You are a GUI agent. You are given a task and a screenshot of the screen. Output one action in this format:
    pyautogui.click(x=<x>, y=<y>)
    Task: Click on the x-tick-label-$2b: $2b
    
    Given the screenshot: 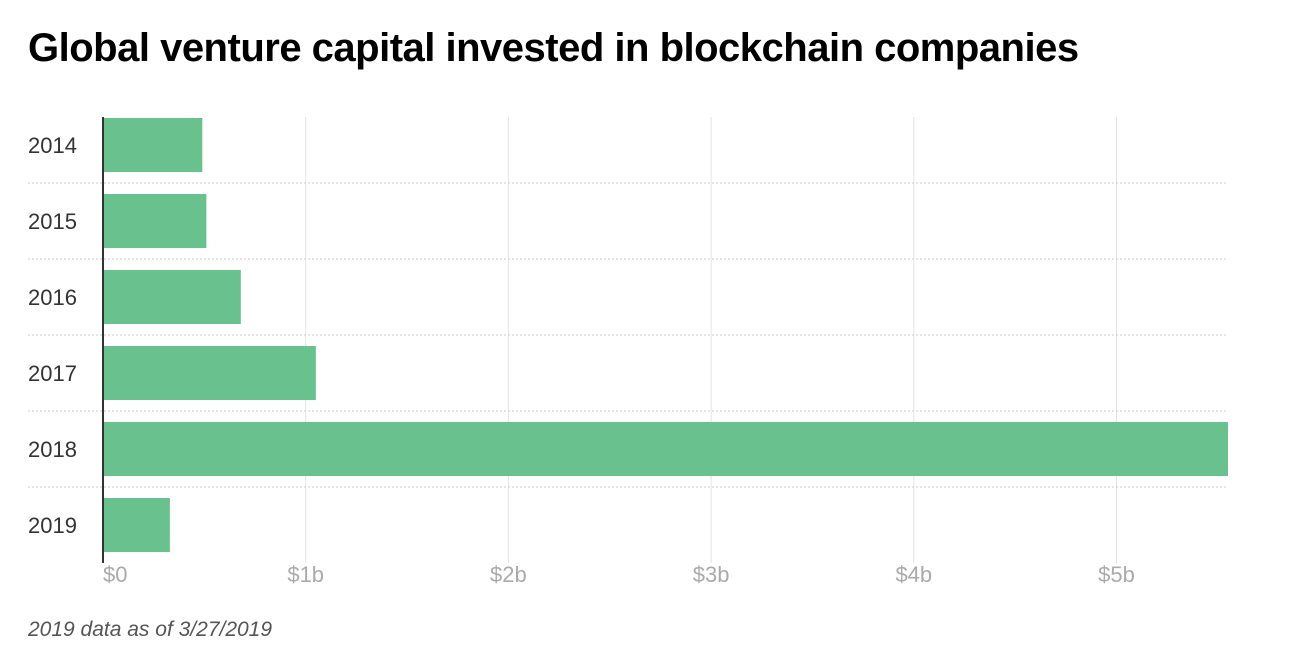 What is the action you would take?
    pyautogui.click(x=508, y=574)
    